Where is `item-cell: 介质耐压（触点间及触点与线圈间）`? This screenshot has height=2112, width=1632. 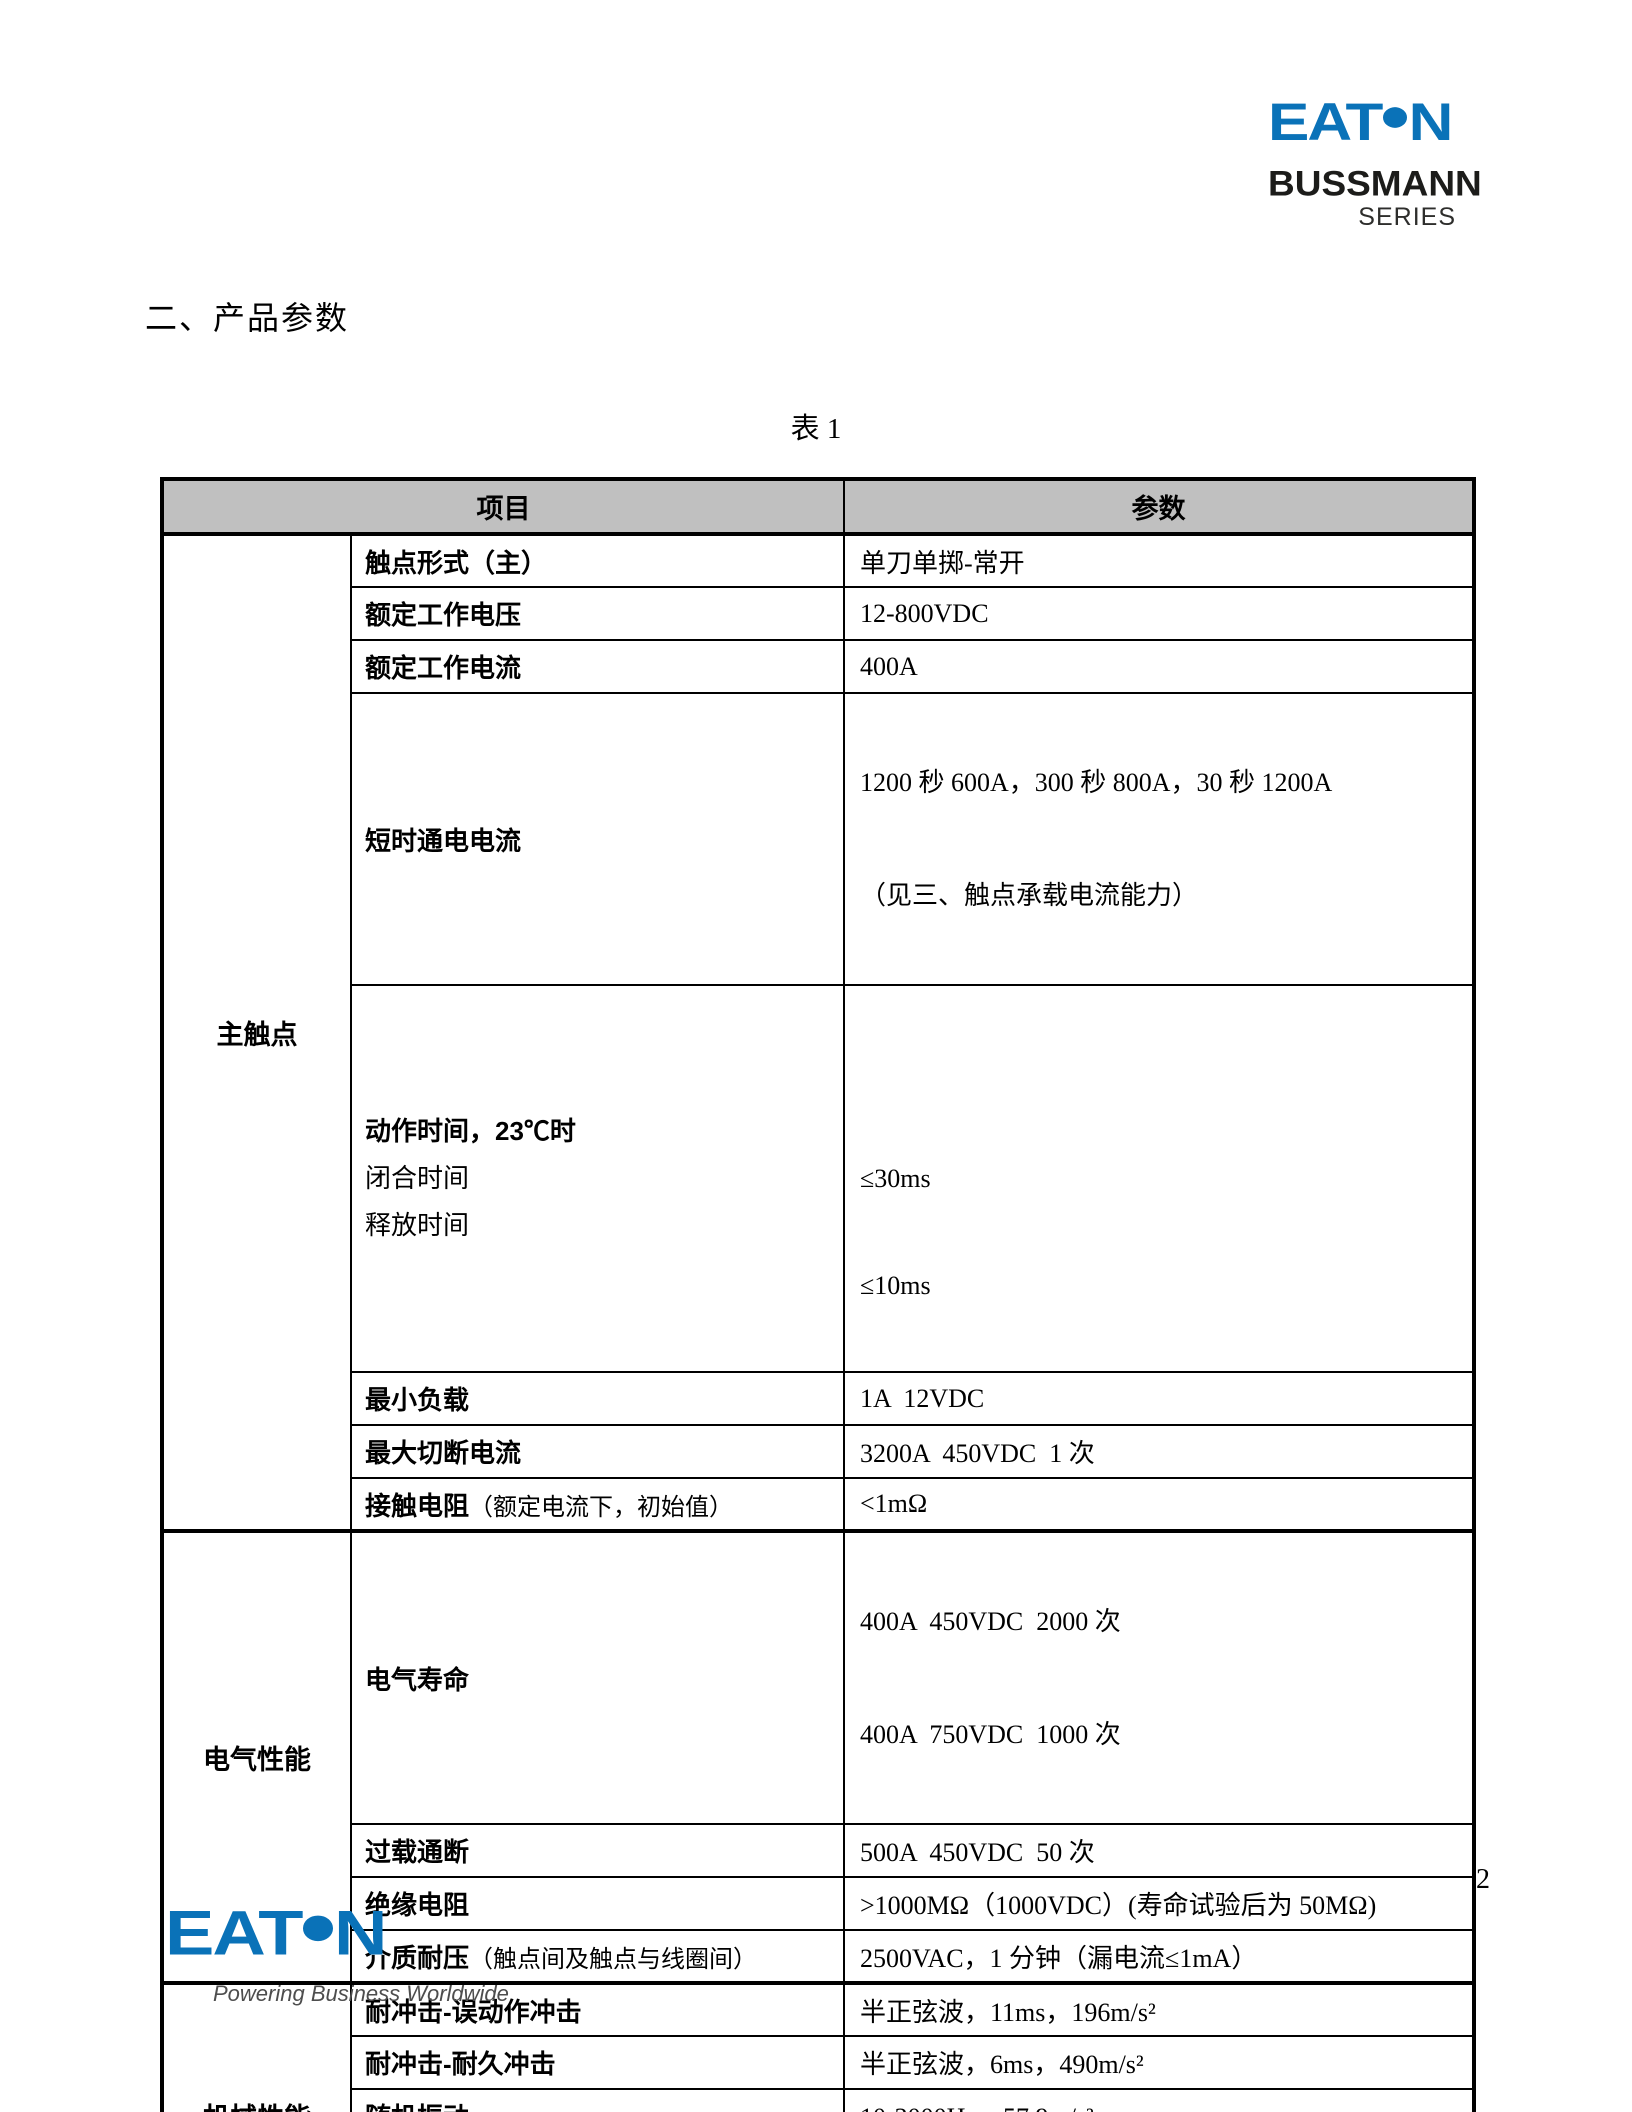
item-cell: 介质耐压（触点间及触点与线圈间） is located at coordinates (597, 1956).